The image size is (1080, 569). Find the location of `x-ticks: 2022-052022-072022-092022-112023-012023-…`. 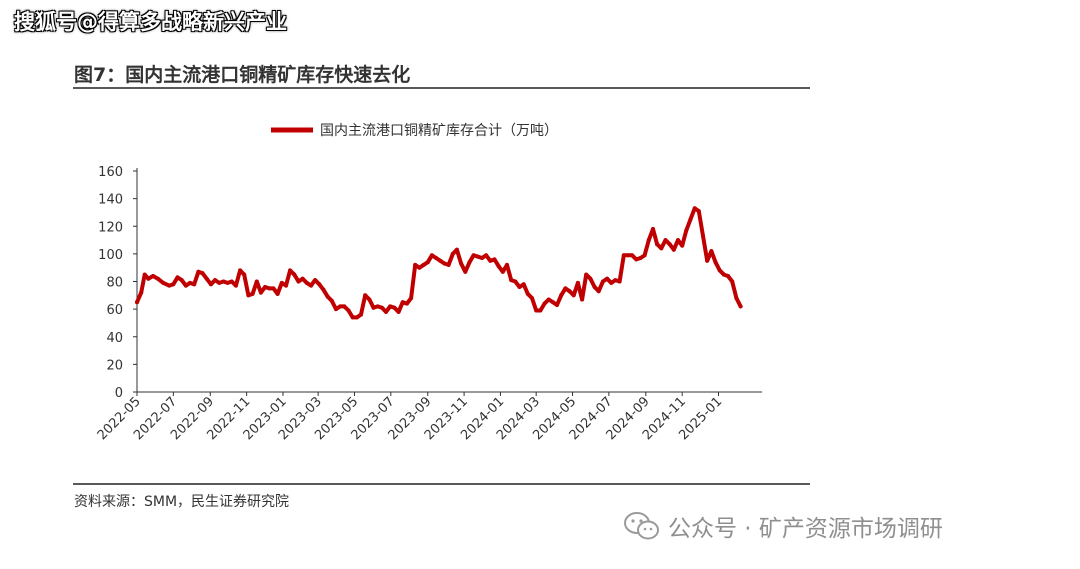

x-ticks: 2022-052022-072022-092022-112023-012023-… is located at coordinates (410, 417).